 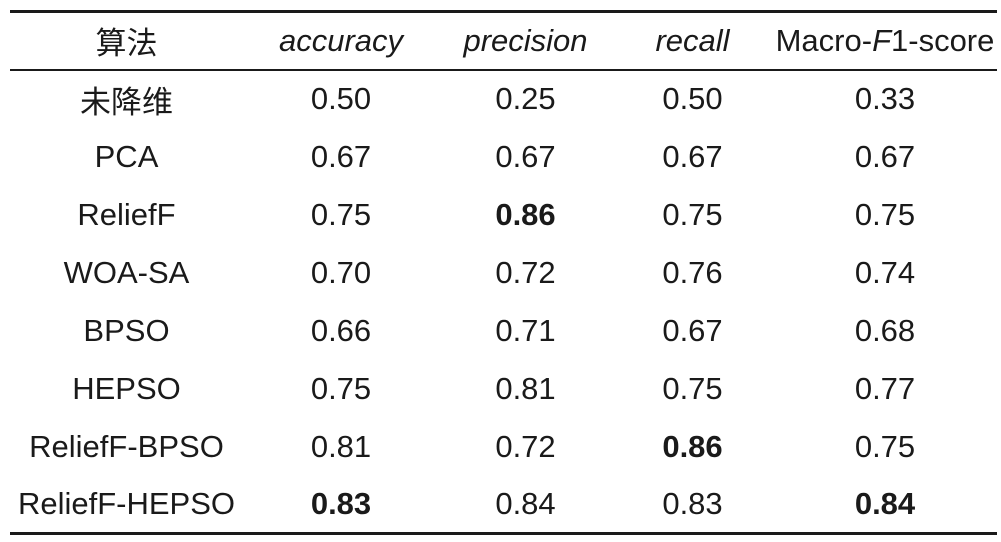 I want to click on table-row: HEPSO 0.75 0.81 0.75 0.77, so click(x=503, y=389).